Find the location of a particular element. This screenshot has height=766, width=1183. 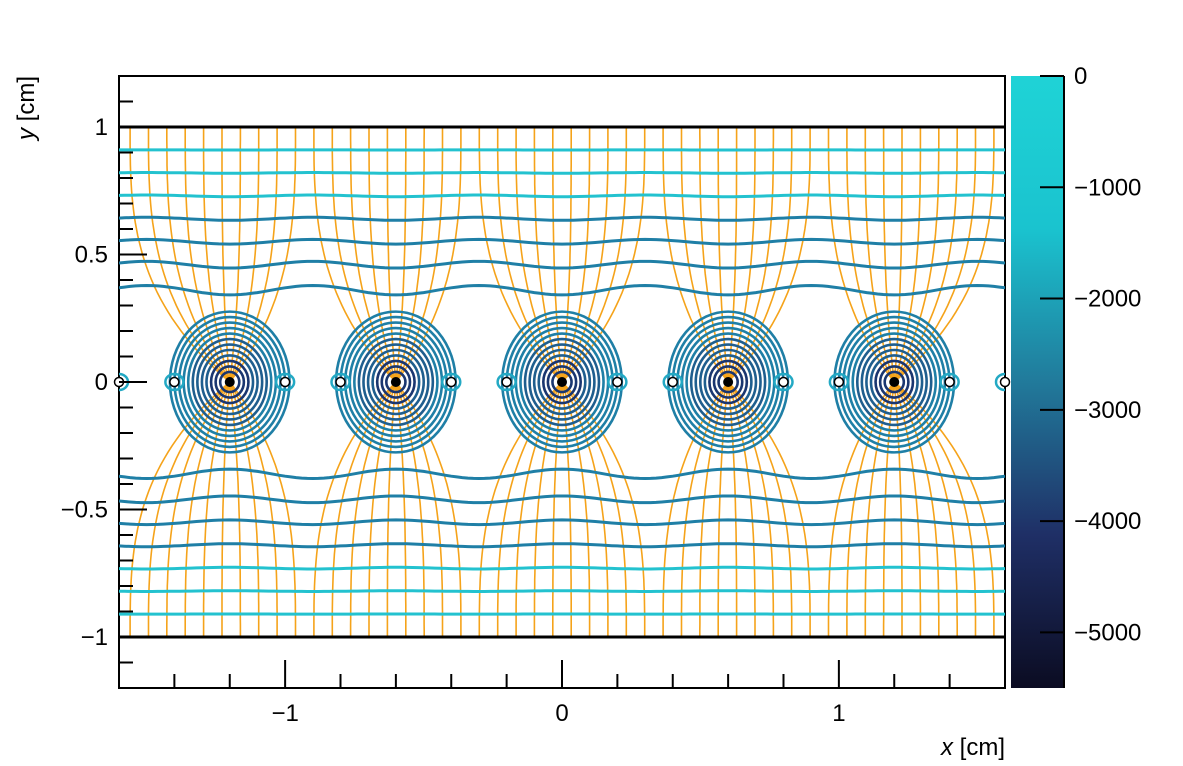

y-tick-label: −1 is located at coordinates (94, 637).